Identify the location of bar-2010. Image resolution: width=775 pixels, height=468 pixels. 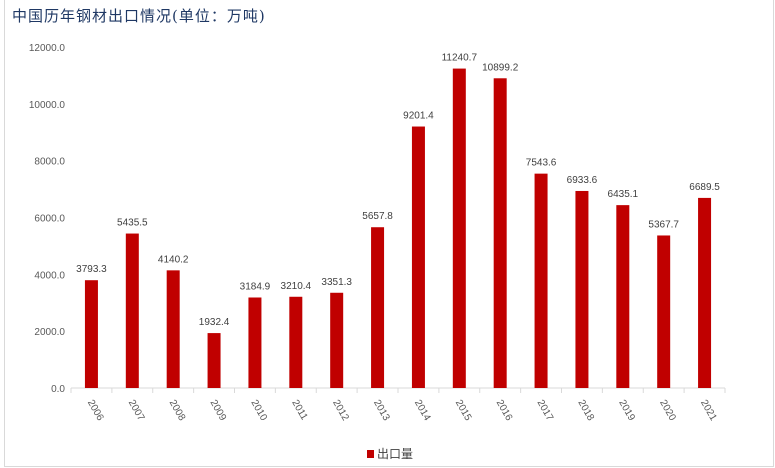
(255, 342).